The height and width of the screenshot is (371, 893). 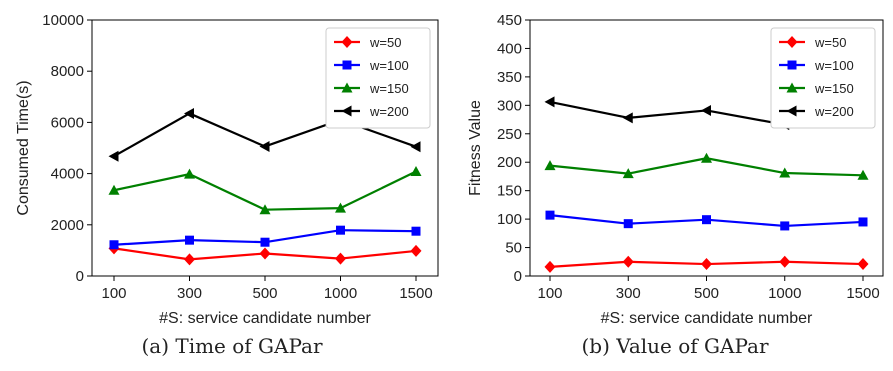 I want to click on chart-b-y-axis-label: Fitness Value, so click(x=475, y=148).